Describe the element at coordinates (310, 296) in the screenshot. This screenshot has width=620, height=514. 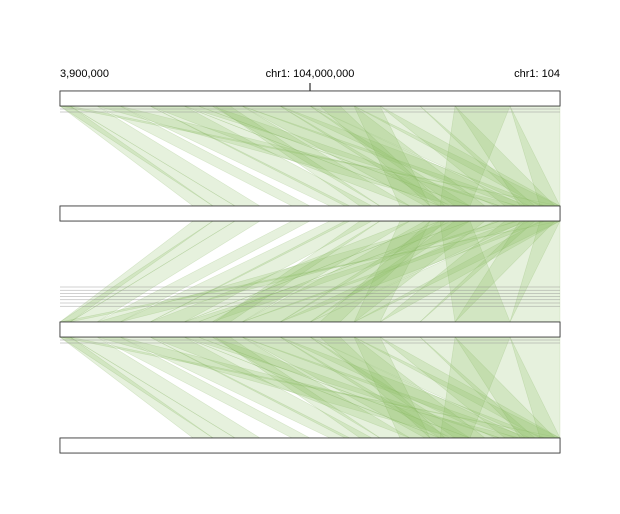
I see `overlap-bands` at that location.